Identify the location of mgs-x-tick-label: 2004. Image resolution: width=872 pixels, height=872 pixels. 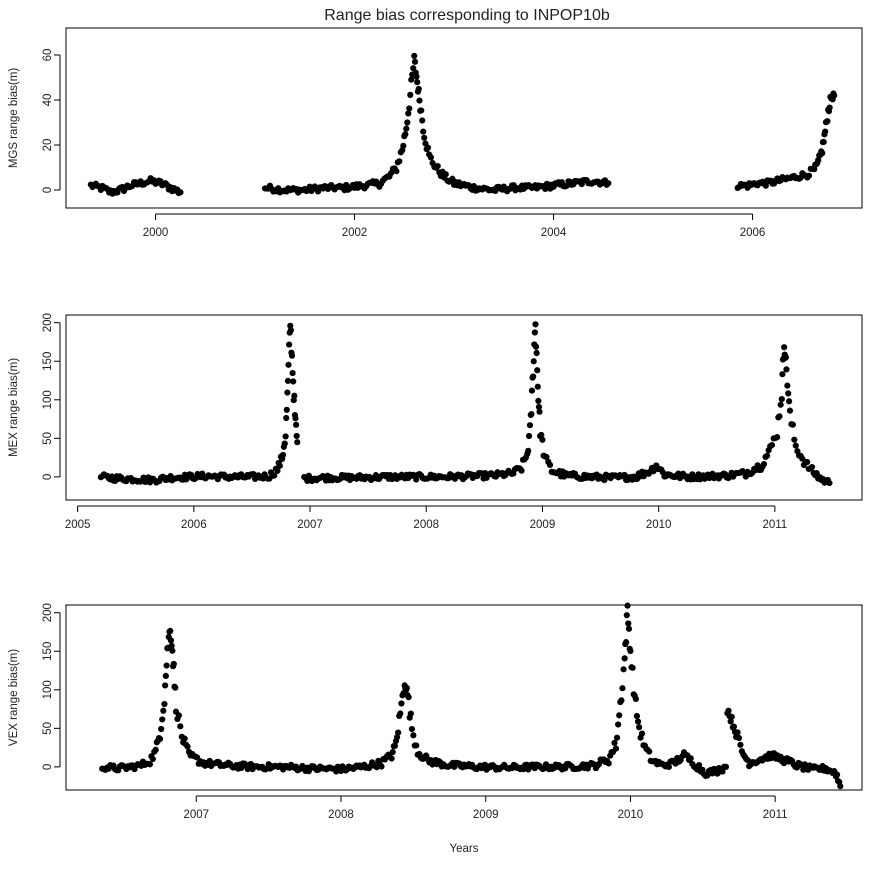
(554, 233).